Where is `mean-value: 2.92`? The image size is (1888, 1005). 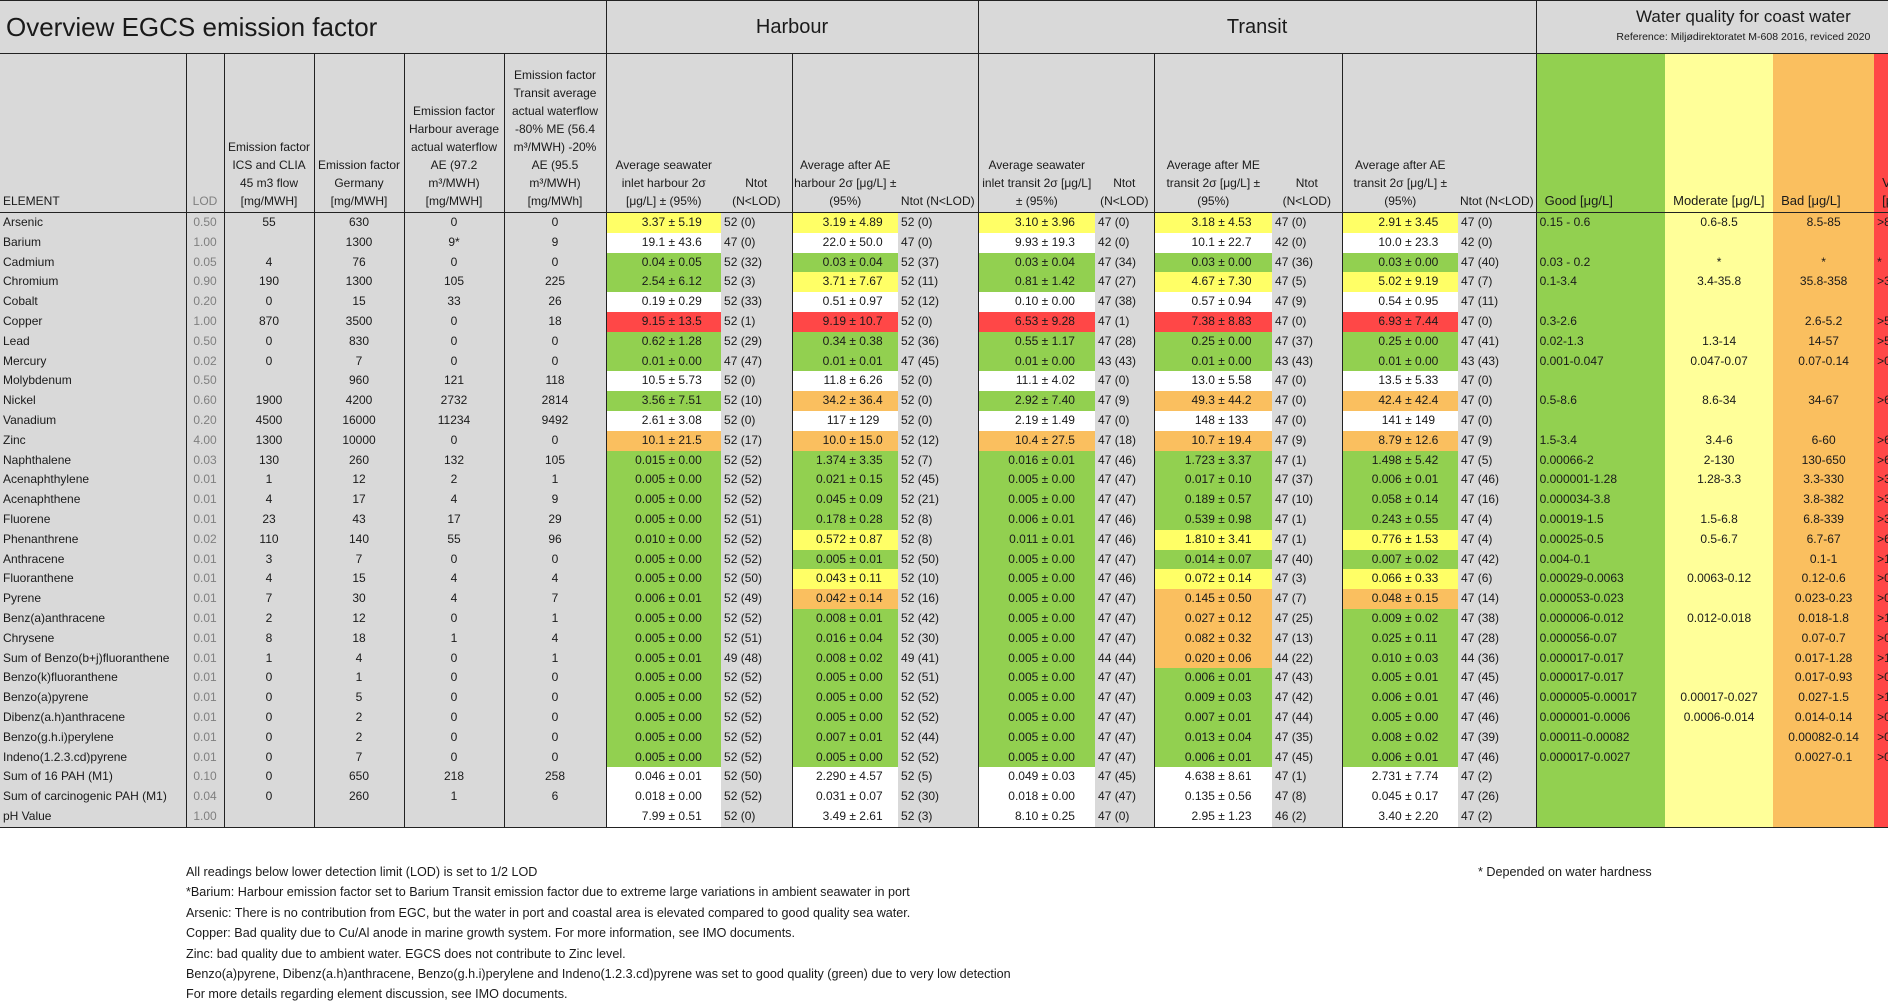
mean-value: 2.92 is located at coordinates (1026, 400).